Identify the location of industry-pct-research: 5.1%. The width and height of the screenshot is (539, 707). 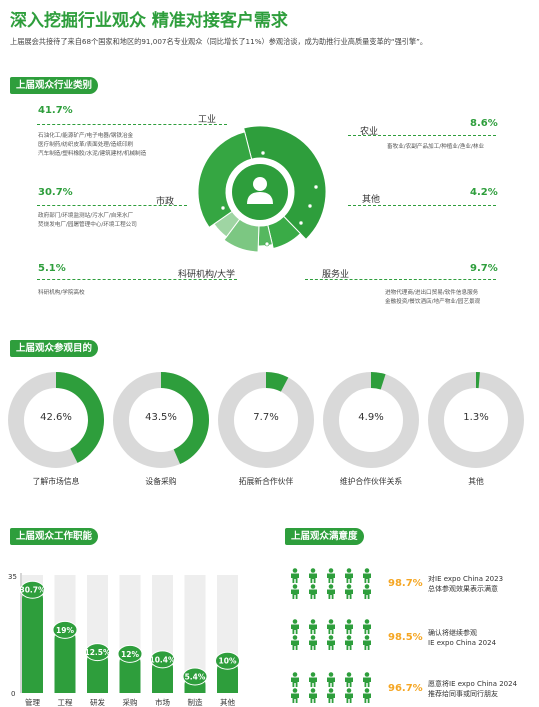
(52, 268).